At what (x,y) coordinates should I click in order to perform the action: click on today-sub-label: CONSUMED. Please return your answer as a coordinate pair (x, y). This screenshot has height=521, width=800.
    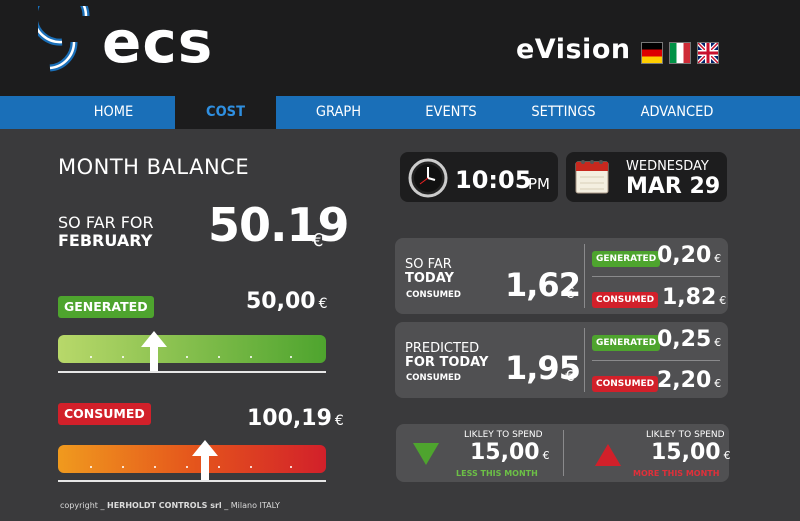
    Looking at the image, I should click on (433, 295).